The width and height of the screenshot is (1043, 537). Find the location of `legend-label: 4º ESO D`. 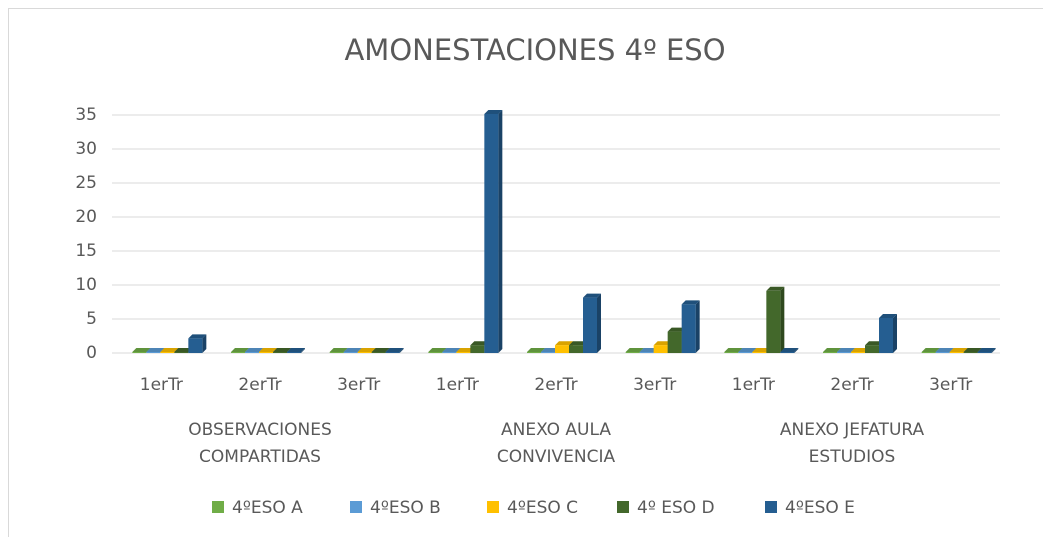

legend-label: 4º ESO D is located at coordinates (676, 508).